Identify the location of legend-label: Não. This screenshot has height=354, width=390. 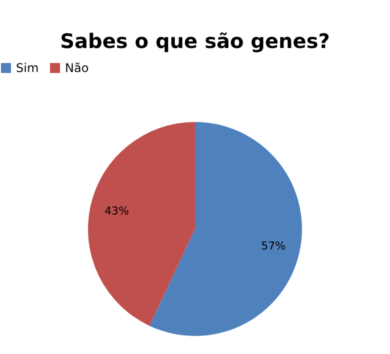
(77, 68).